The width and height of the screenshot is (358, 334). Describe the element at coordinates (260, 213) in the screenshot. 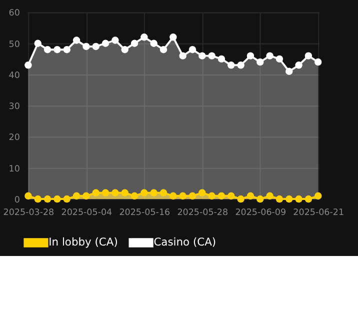

I see `x-tick-label: 2025-06-09` at that location.